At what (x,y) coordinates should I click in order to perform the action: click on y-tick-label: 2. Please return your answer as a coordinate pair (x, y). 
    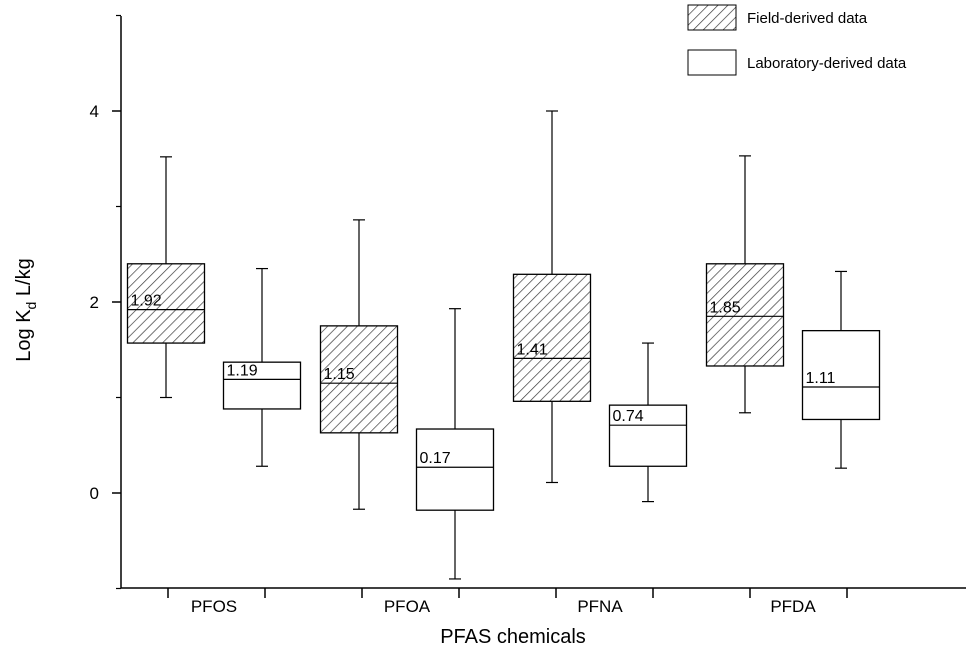
    Looking at the image, I should click on (94, 302).